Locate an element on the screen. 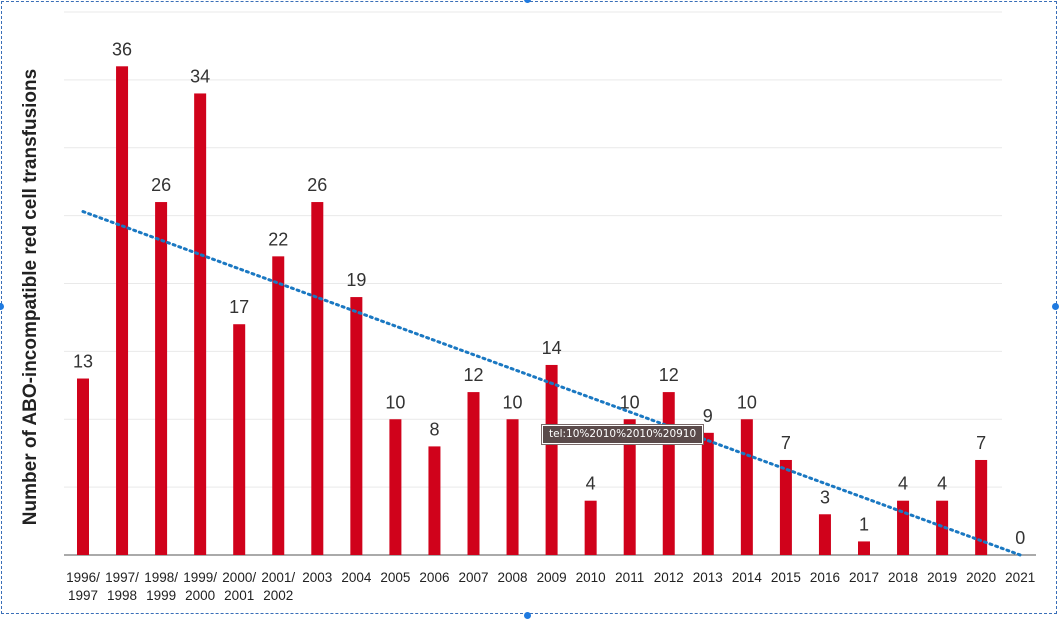  x-tick-label: 2015 is located at coordinates (786, 577).